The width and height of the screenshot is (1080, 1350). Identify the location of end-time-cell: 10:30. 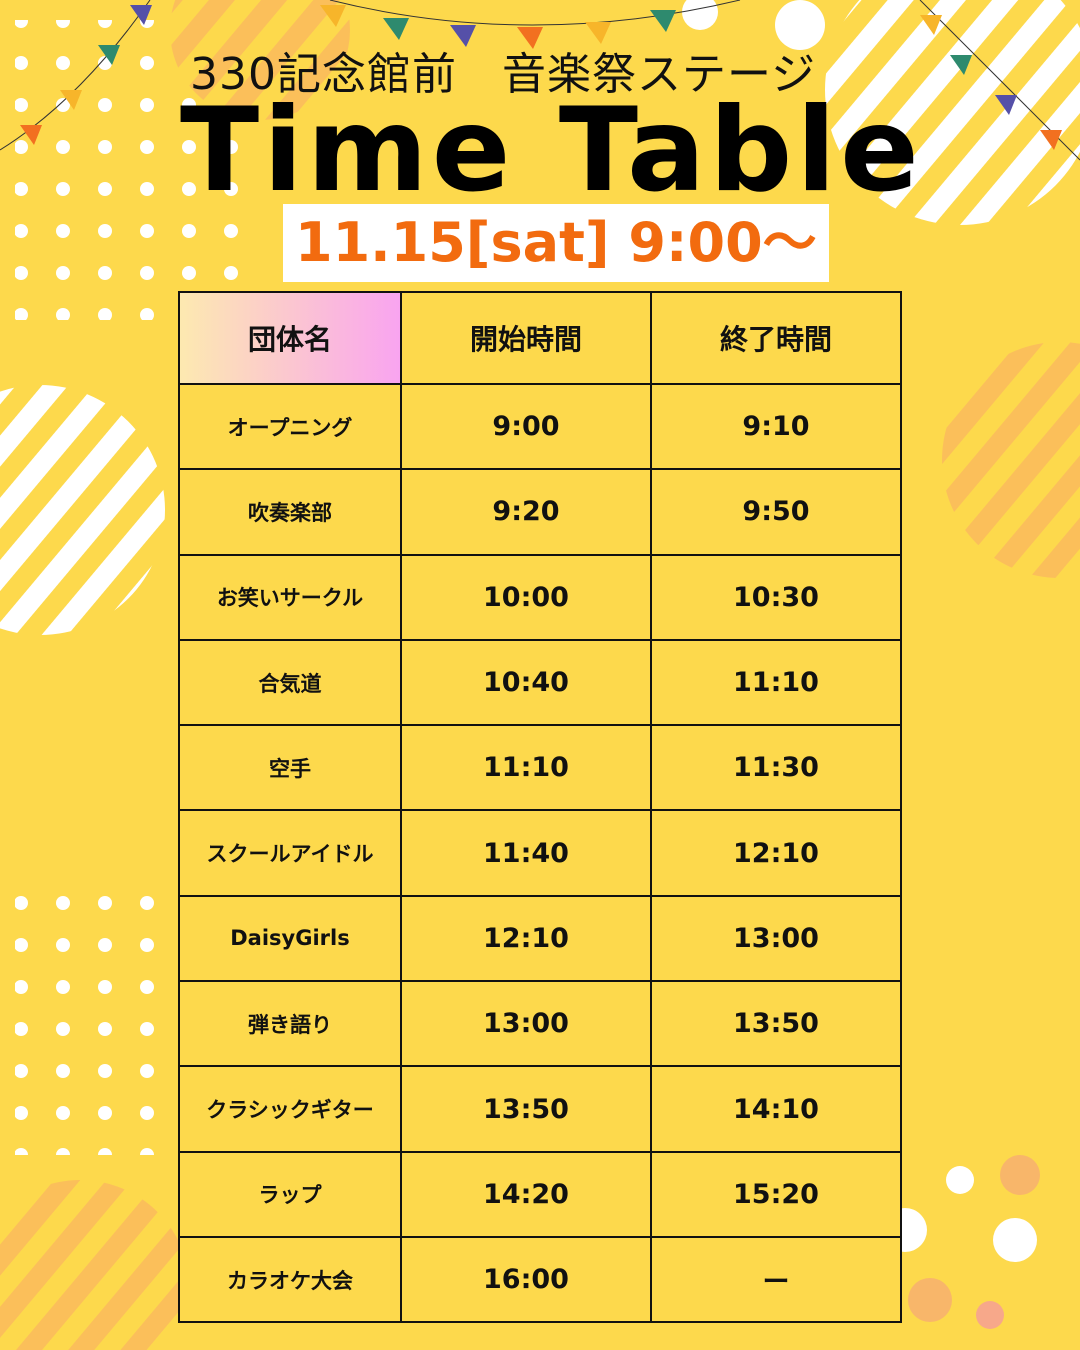
(776, 597).